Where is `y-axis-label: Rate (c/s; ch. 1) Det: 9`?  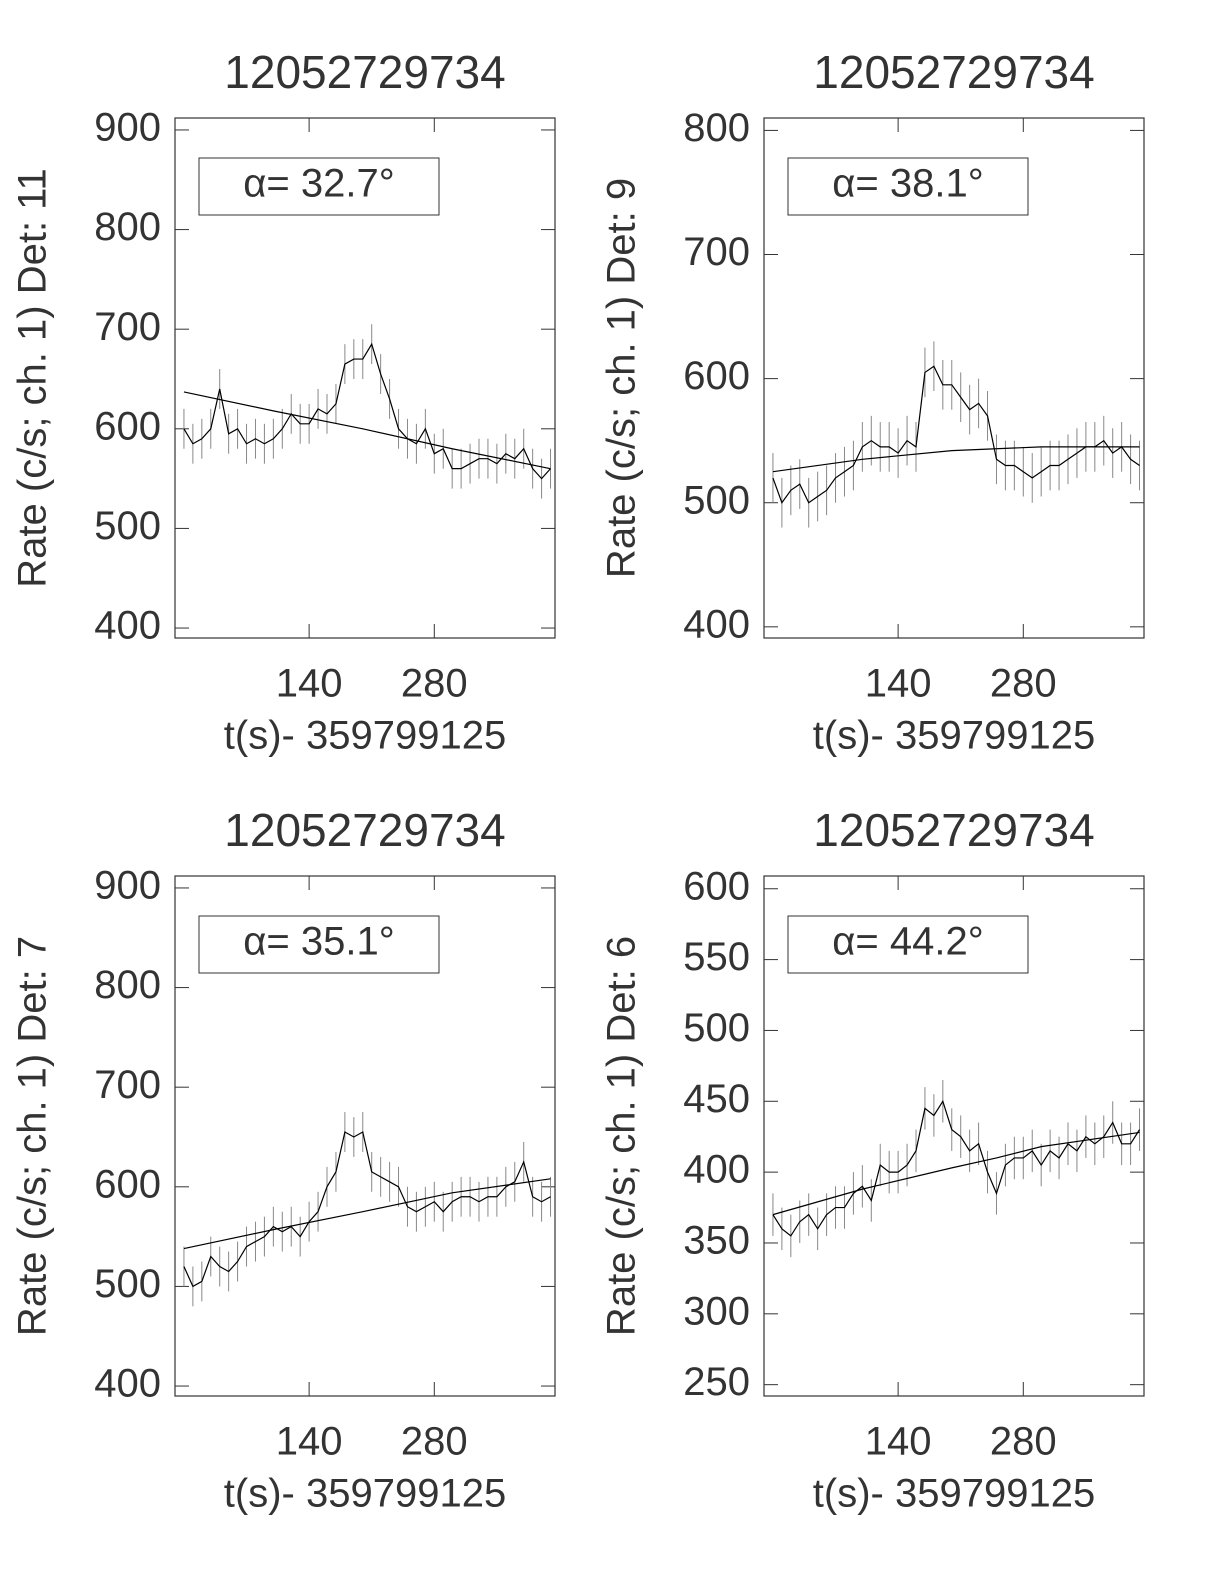
y-axis-label: Rate (c/s; ch. 1) Det: 9 is located at coordinates (622, 378).